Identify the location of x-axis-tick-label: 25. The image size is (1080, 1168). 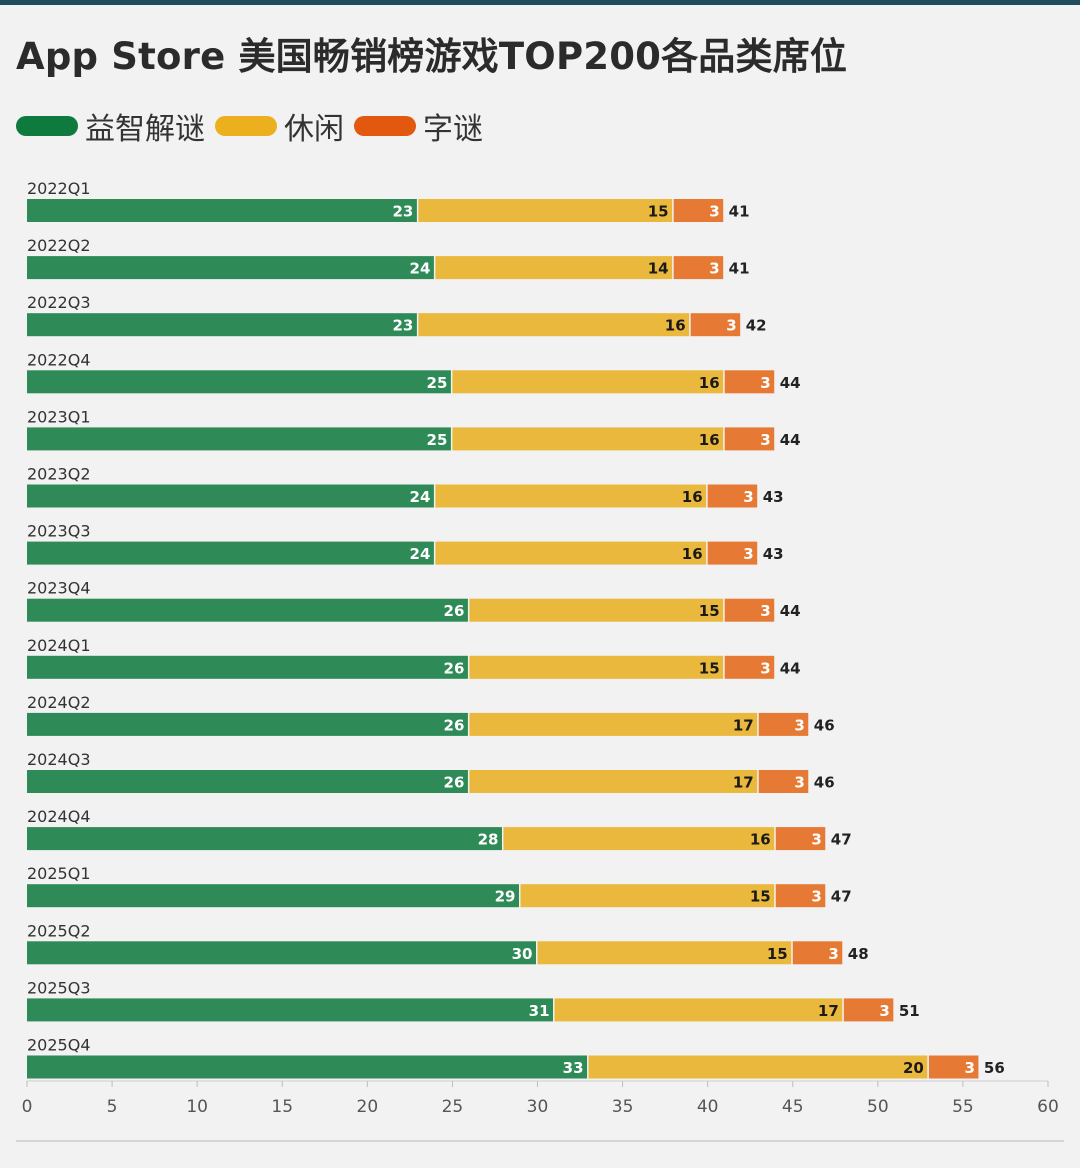
(453, 1107).